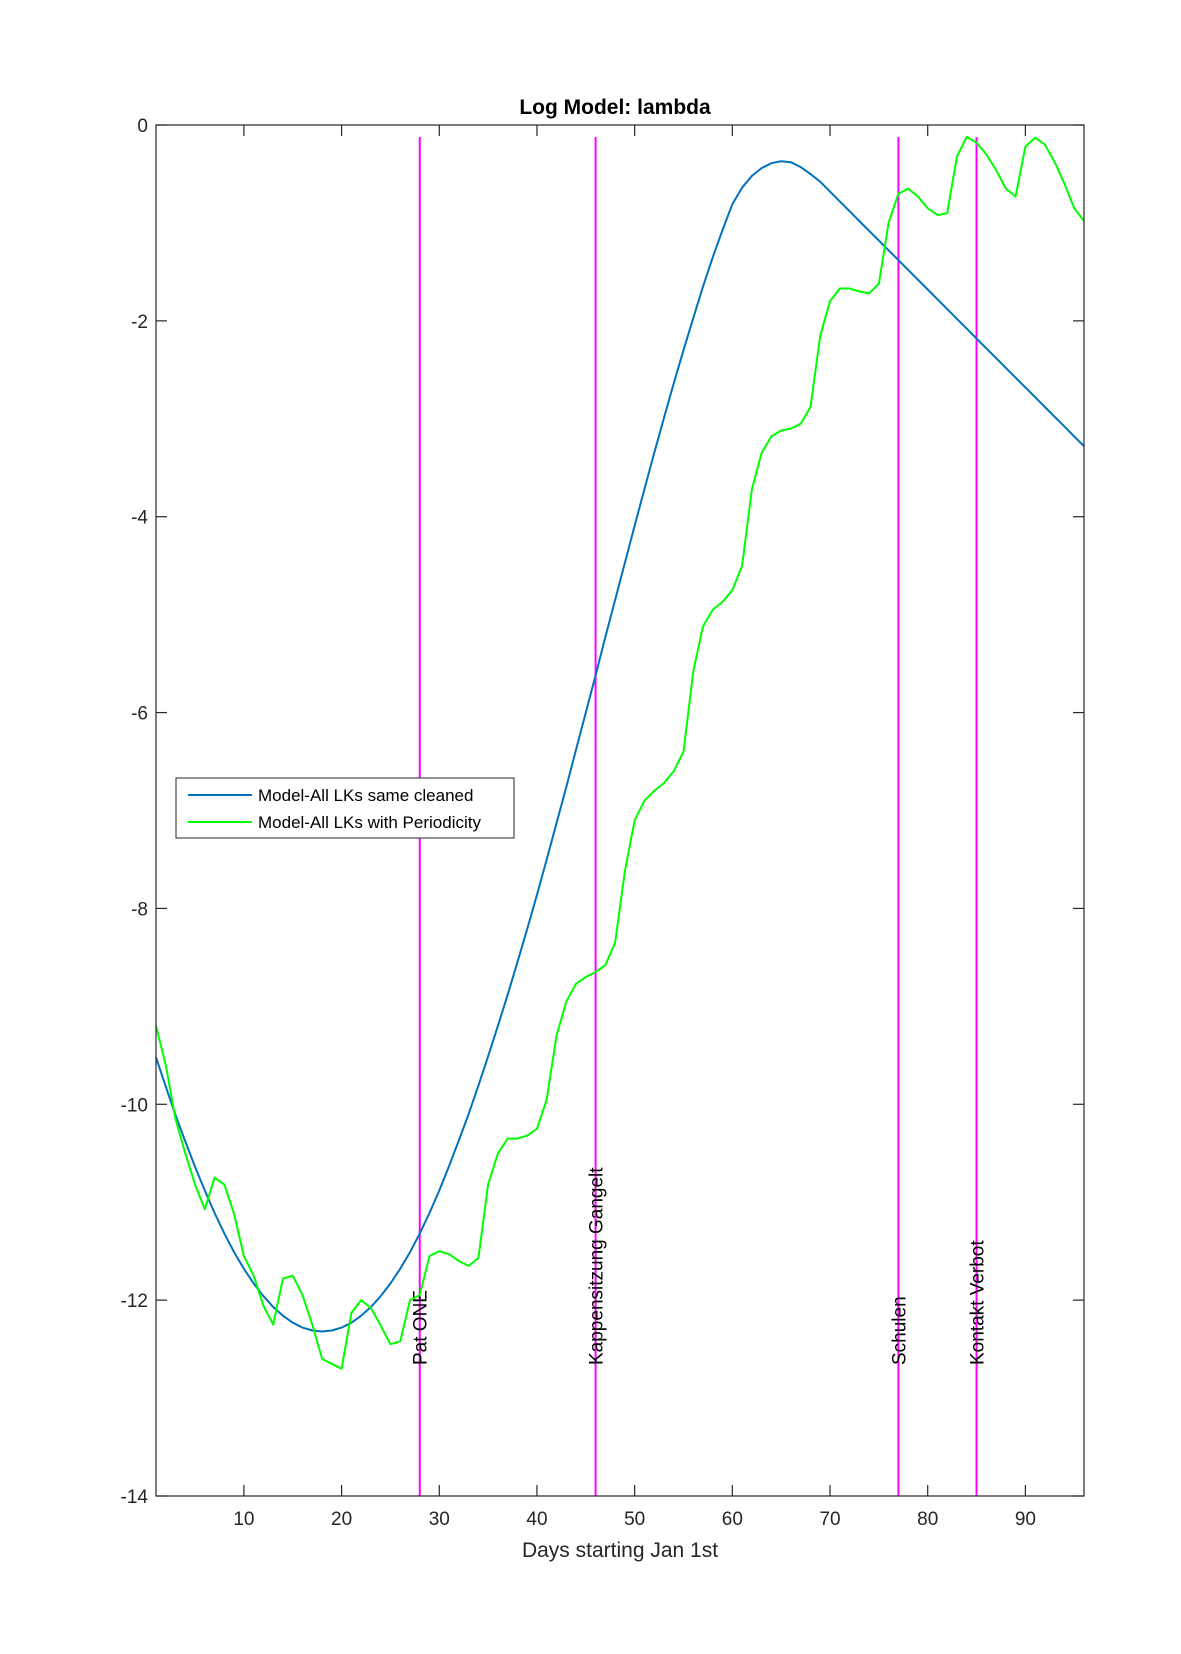 The width and height of the screenshot is (1181, 1654). I want to click on y-tick-label: -6, so click(139, 714).